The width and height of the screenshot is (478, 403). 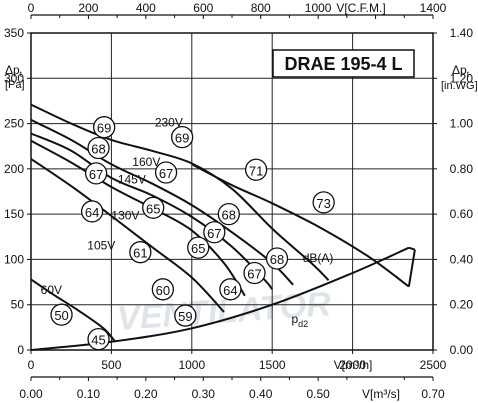 I want to click on noise-marker: 50, so click(x=61, y=314).